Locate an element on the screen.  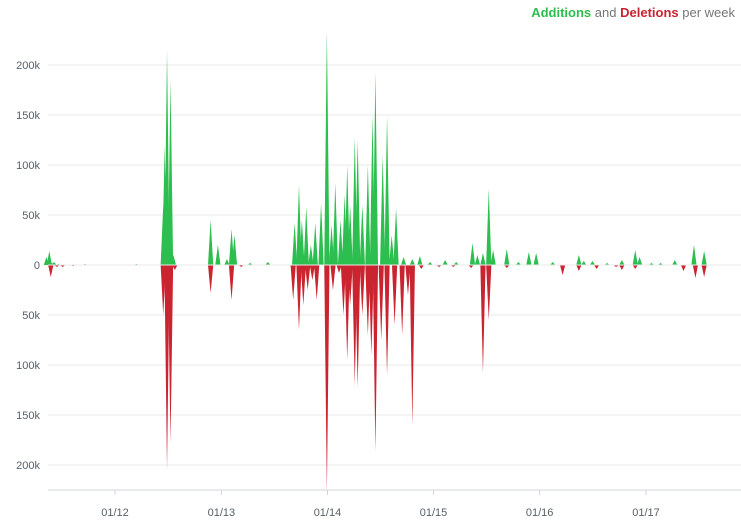
x-axis: 01/12 01/13 01/14 01/15 01/16 01/17 is located at coordinates (394, 504).